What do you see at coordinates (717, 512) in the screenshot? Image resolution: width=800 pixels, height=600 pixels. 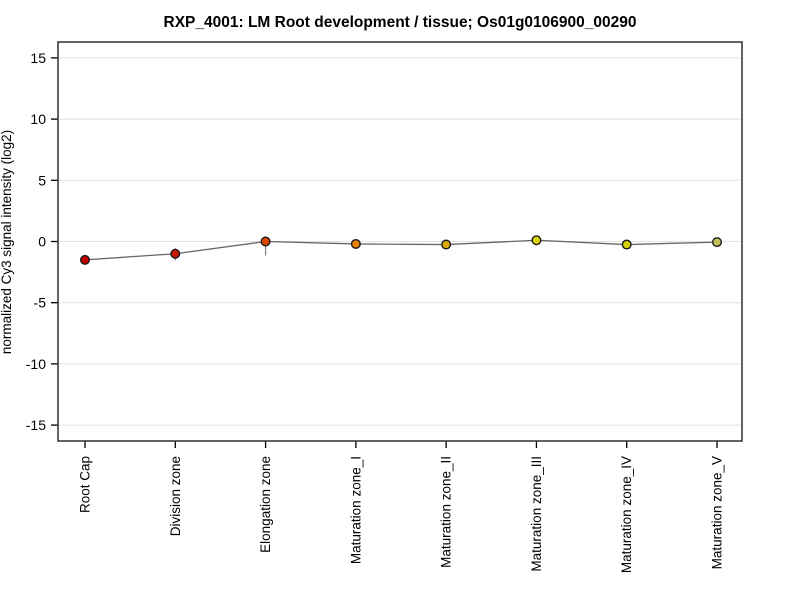 I see `x-tick-label: Maturation zone_V` at bounding box center [717, 512].